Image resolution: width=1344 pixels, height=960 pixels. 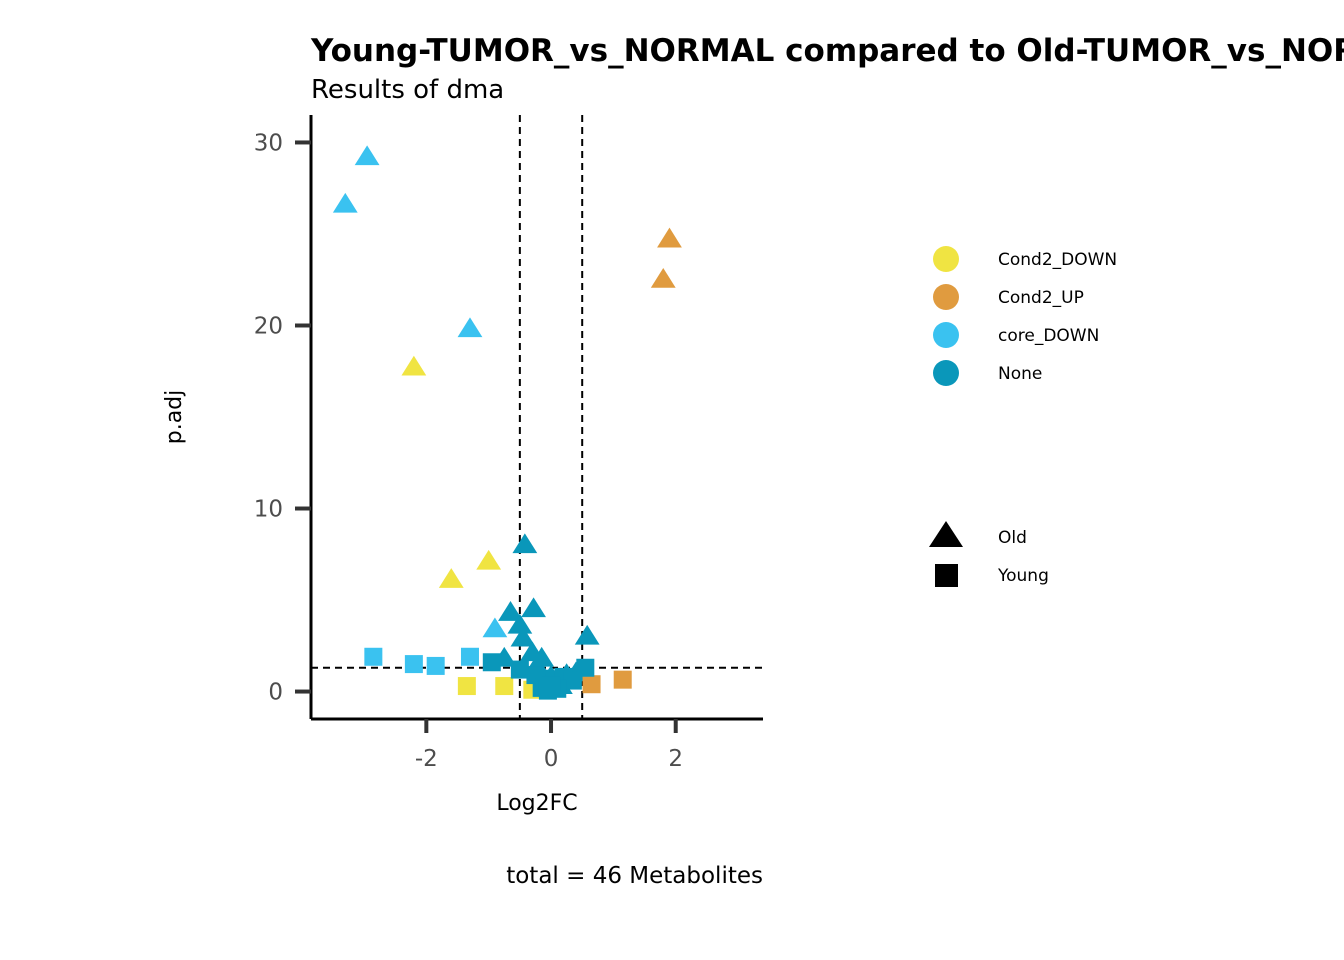 What do you see at coordinates (268, 143) in the screenshot?
I see `y-tick-label: 30` at bounding box center [268, 143].